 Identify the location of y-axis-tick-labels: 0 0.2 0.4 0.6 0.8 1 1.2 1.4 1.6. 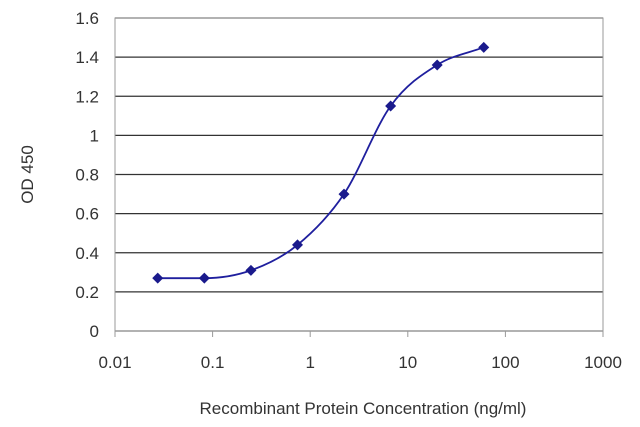
(87, 175).